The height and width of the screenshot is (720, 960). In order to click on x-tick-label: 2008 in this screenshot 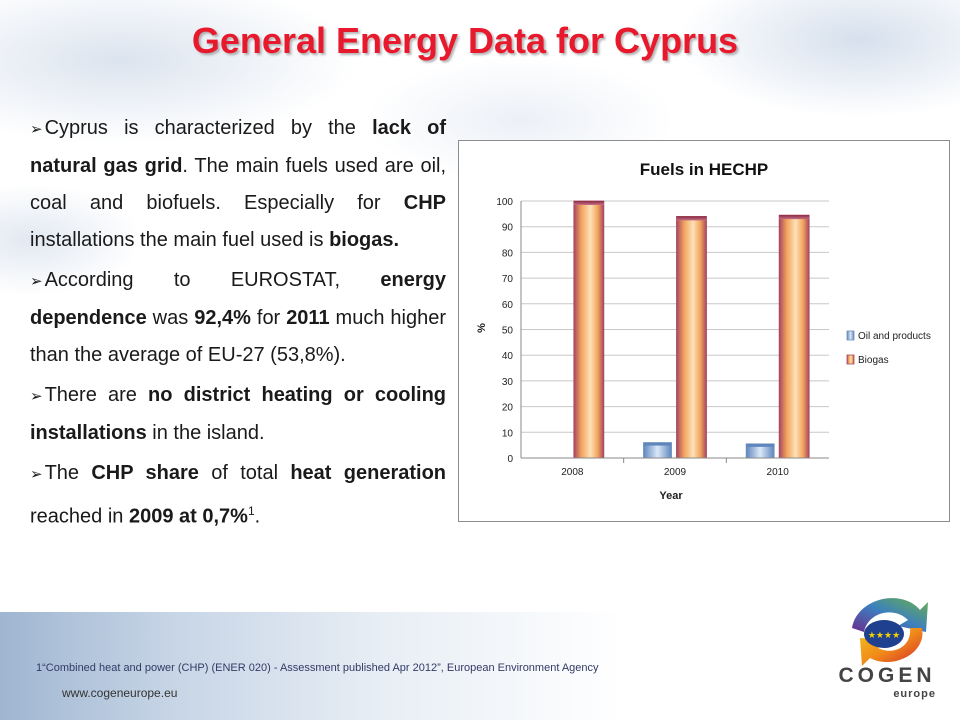, I will do `click(572, 472)`.